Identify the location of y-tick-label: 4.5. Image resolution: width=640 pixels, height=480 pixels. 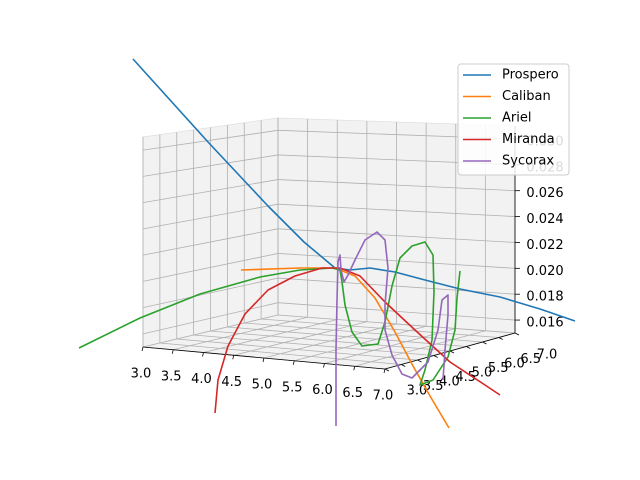
(465, 377).